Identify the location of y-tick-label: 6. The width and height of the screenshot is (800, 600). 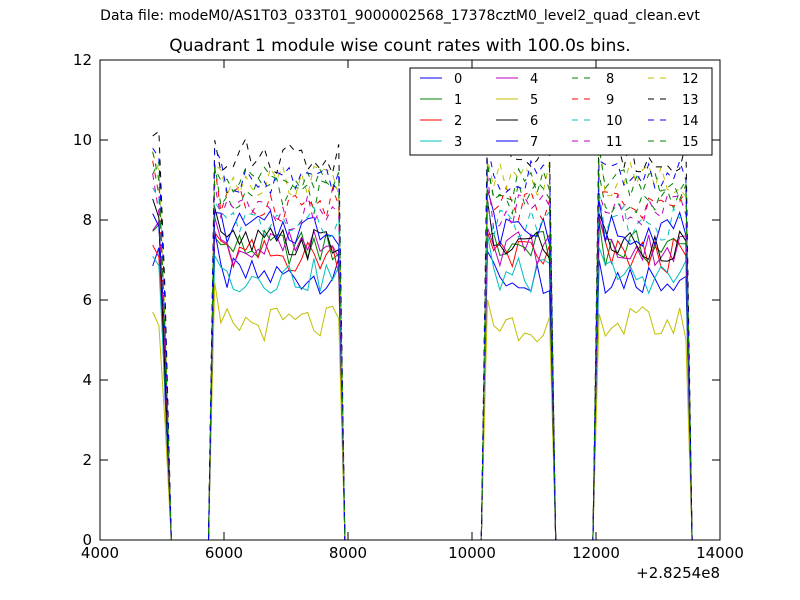
(87, 300).